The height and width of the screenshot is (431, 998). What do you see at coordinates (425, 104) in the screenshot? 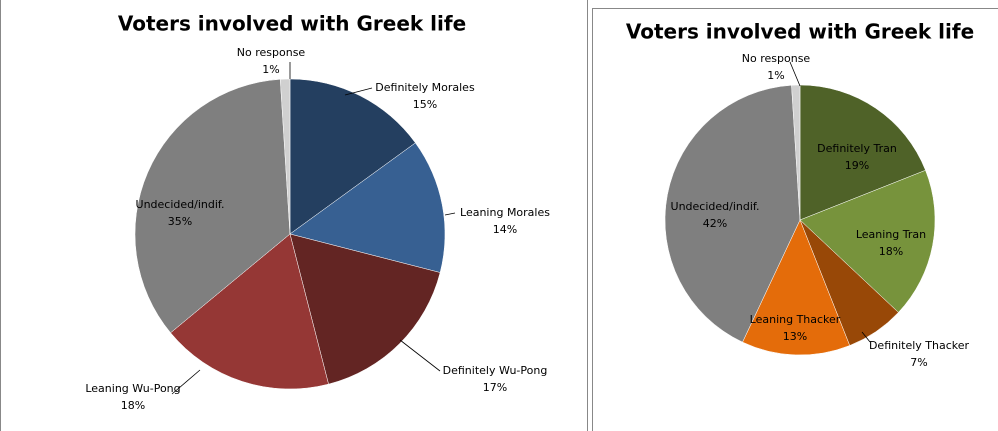
I see `value-label: 15%` at bounding box center [425, 104].